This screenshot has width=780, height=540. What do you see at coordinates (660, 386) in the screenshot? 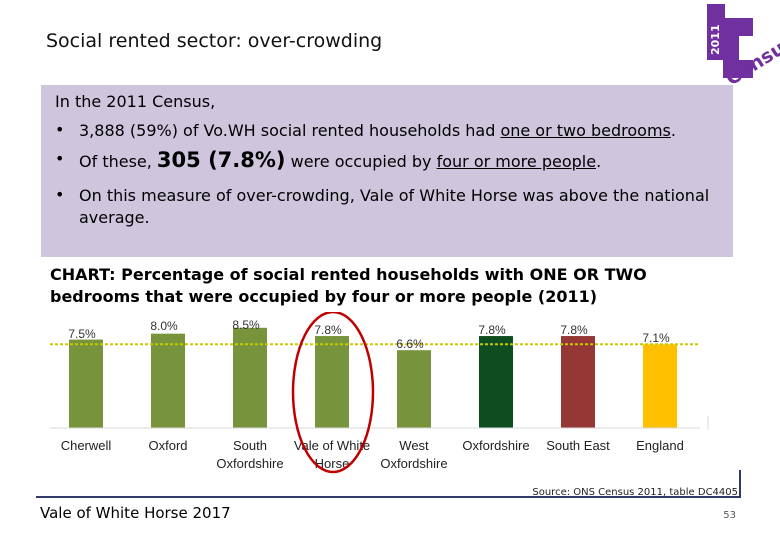
I see `bar-england` at bounding box center [660, 386].